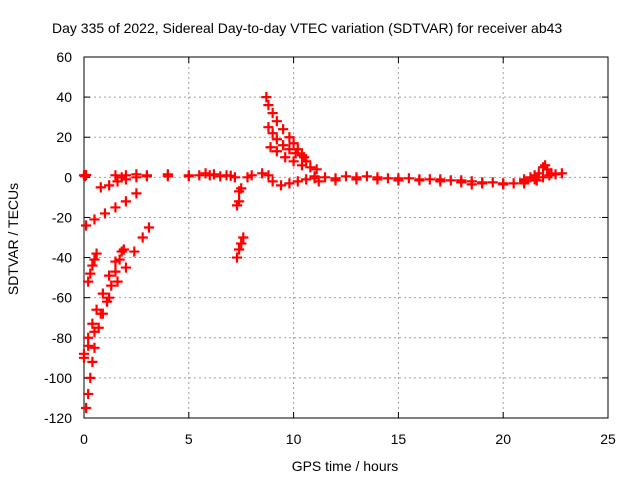 The height and width of the screenshot is (480, 640). I want to click on series-end-cluster, so click(543, 173).